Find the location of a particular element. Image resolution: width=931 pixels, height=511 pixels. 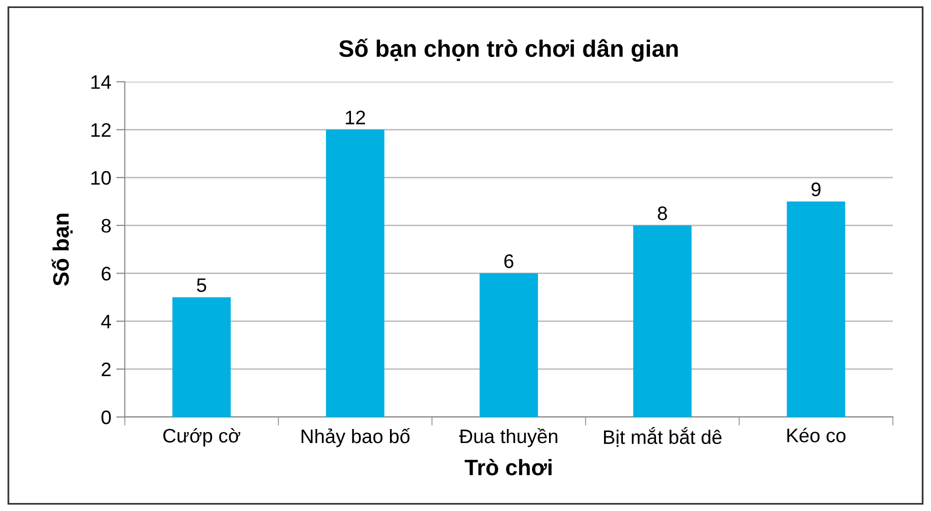

y-tick-label: 0 is located at coordinates (106, 417).